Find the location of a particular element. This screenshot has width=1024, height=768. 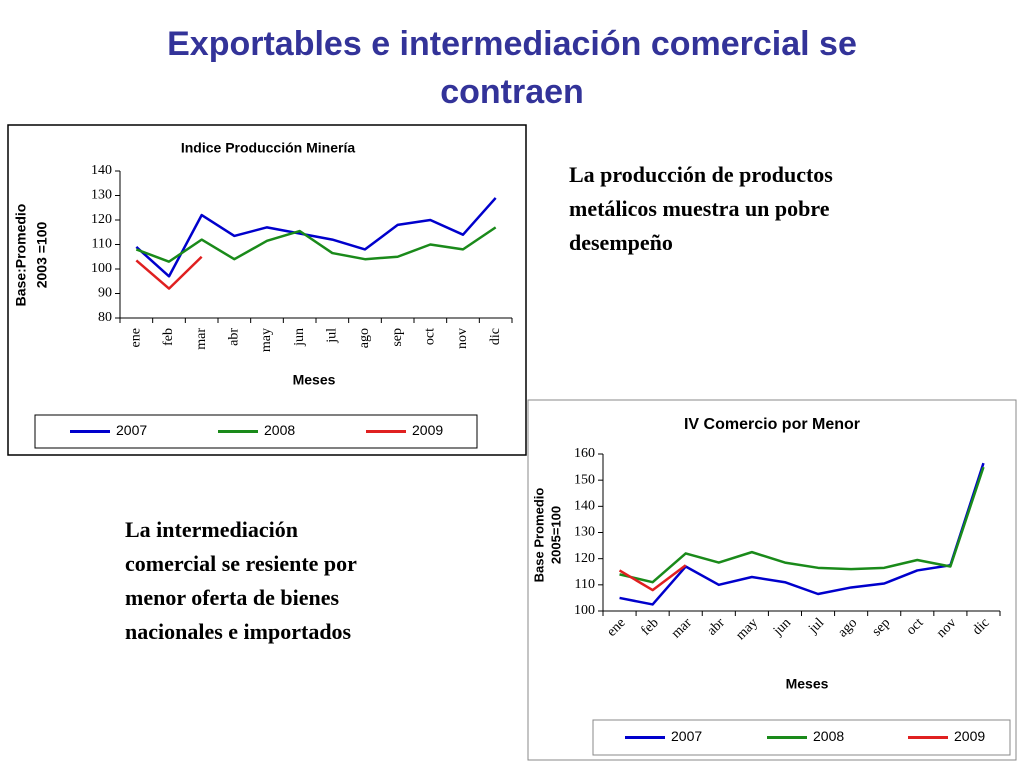

x-tick-label: ago is located at coordinates (364, 338).